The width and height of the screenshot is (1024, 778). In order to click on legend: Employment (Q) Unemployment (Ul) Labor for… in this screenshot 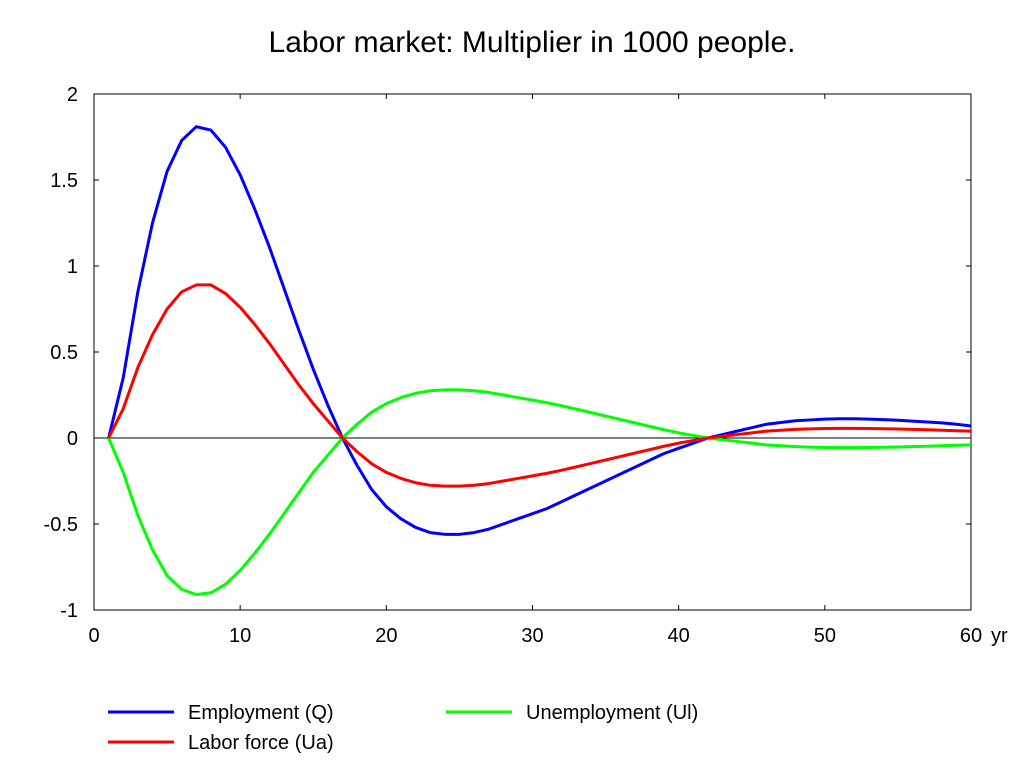, I will do `click(403, 728)`.